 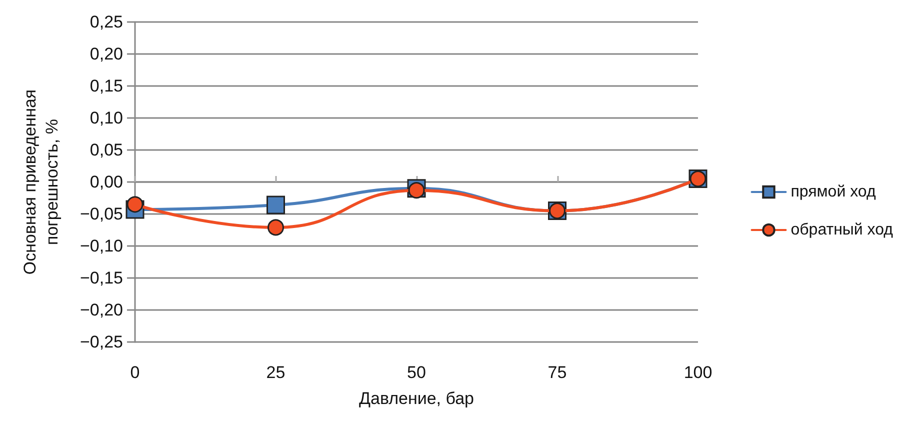 What do you see at coordinates (416, 372) in the screenshot?
I see `x-tick-label: 50` at bounding box center [416, 372].